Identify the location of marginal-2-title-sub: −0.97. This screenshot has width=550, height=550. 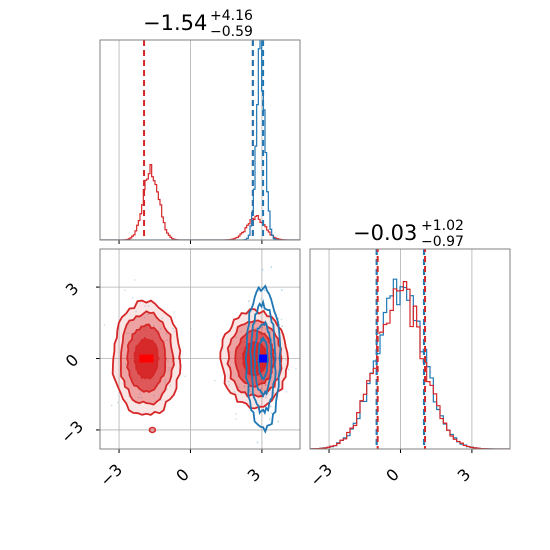
(442, 242).